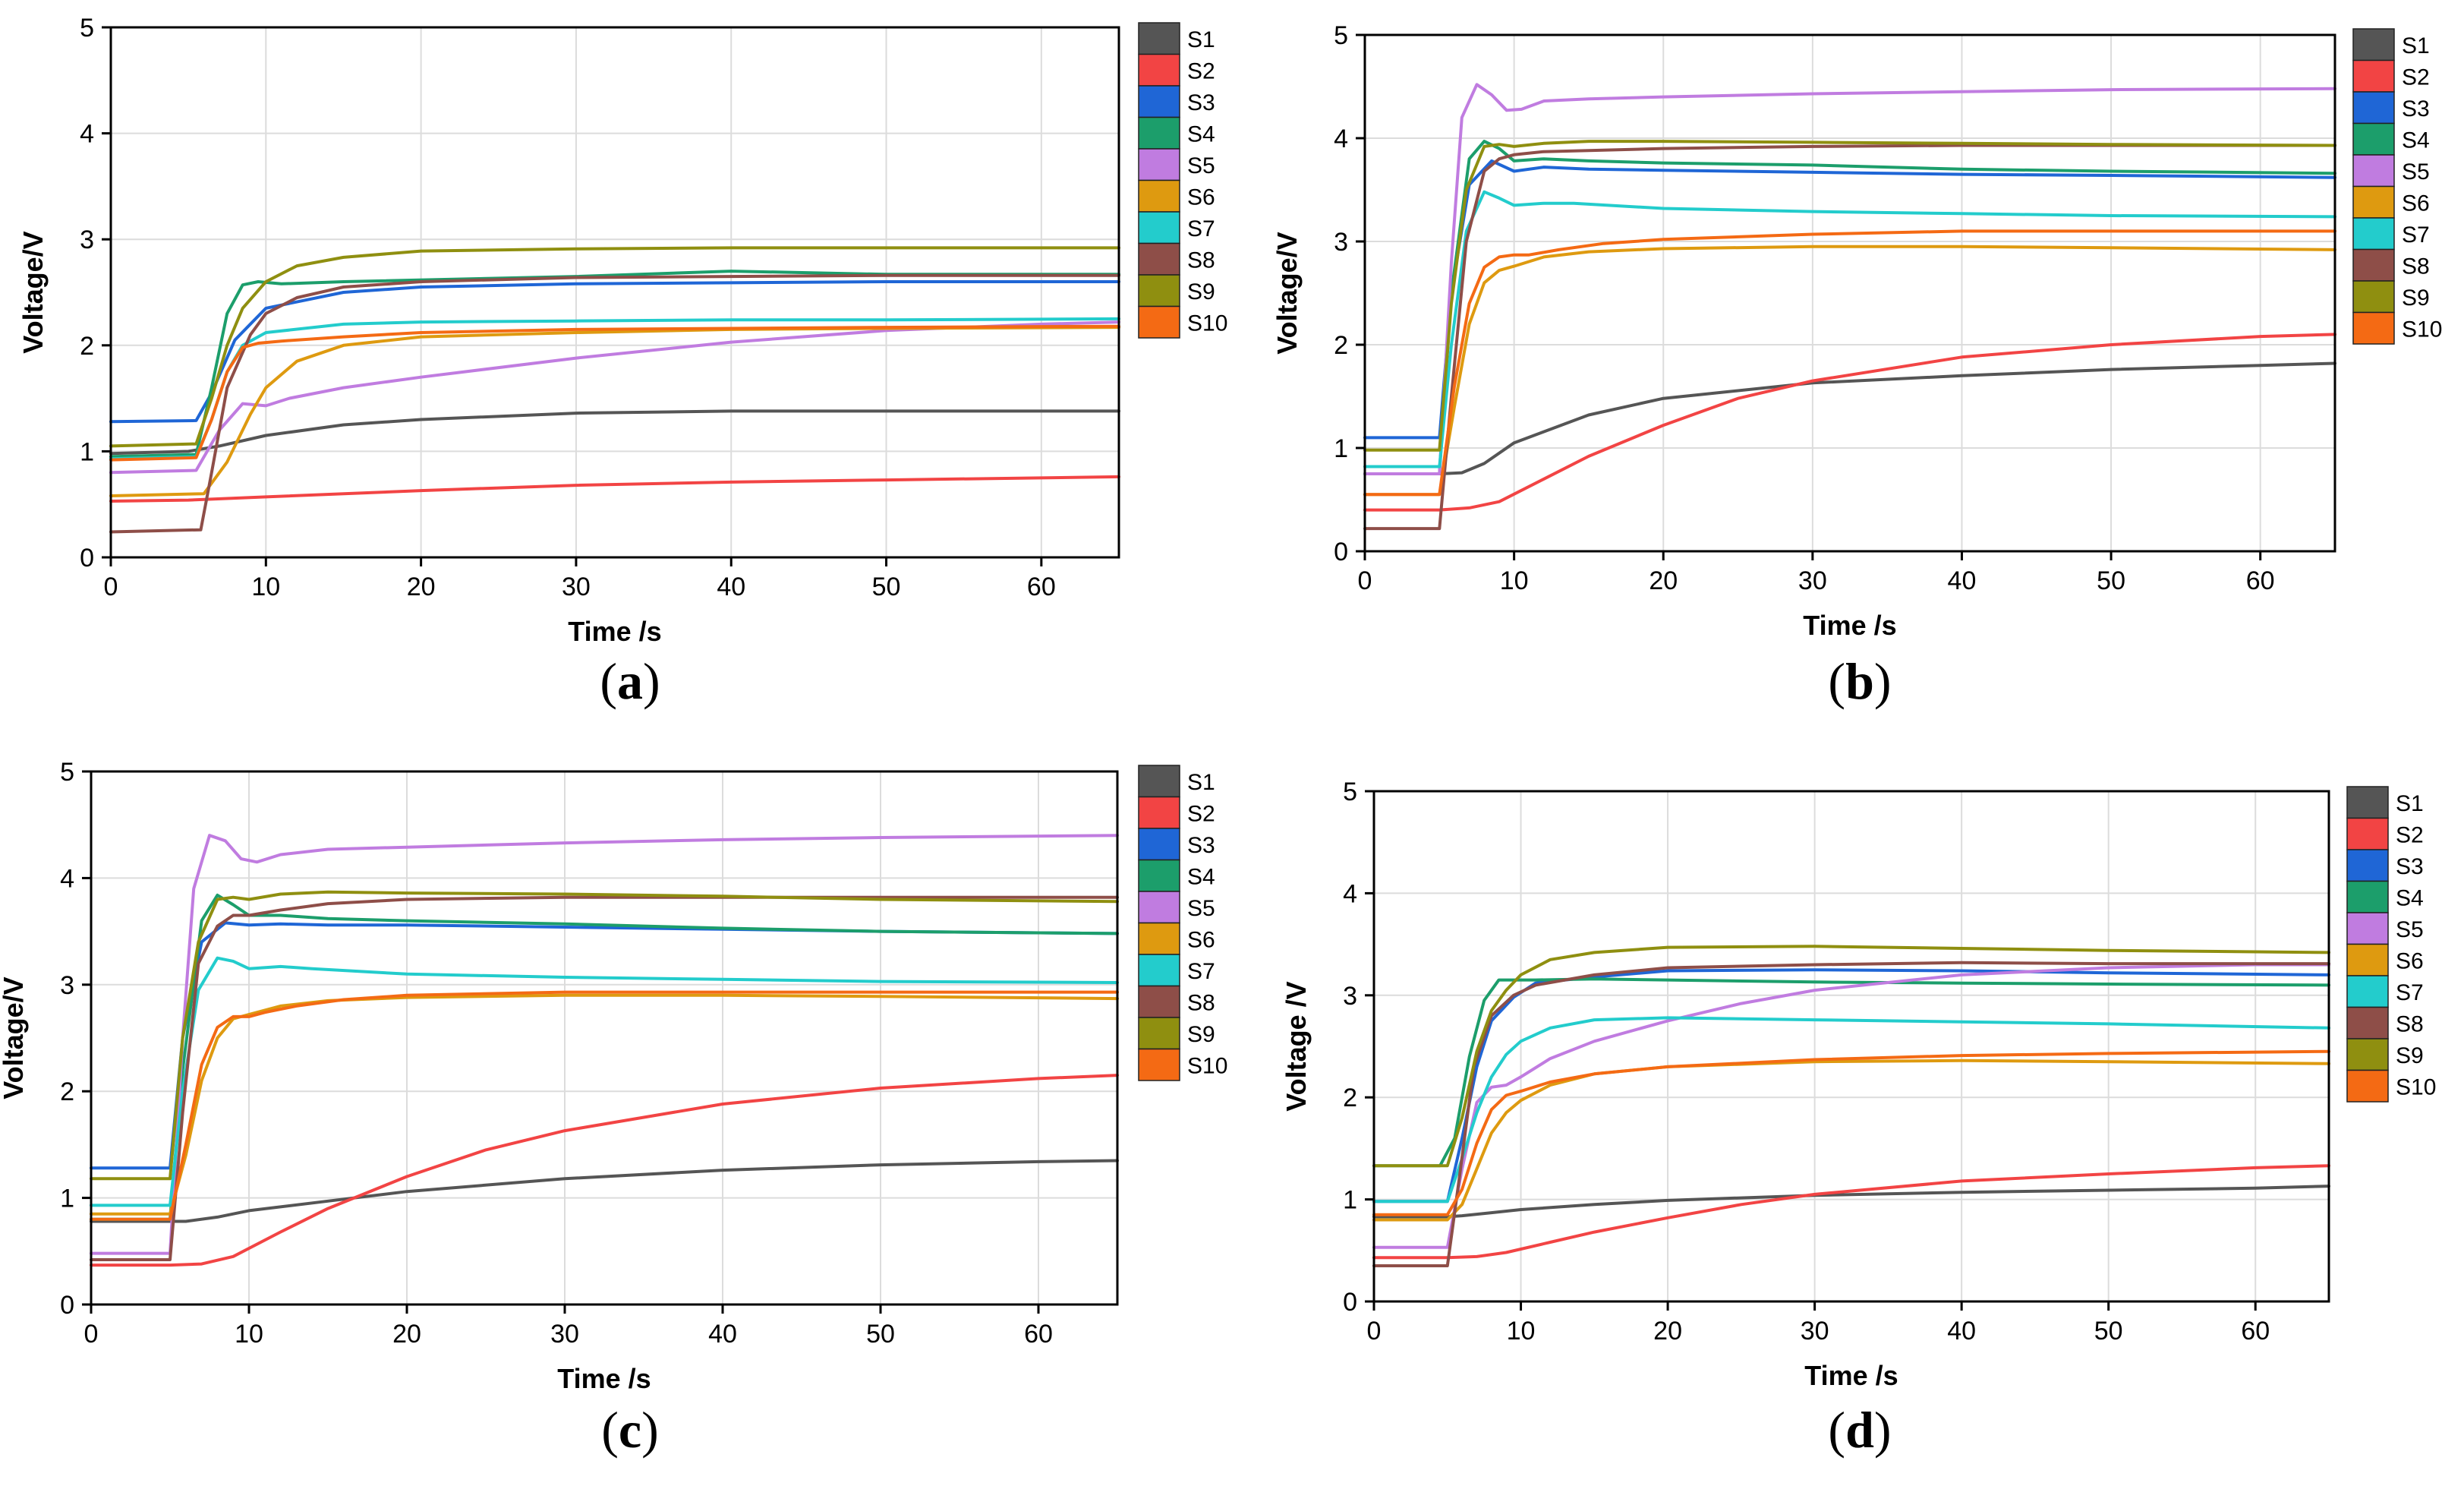 The height and width of the screenshot is (1508, 2464). What do you see at coordinates (630, 1430) in the screenshot?
I see `panel-caption: (c)` at bounding box center [630, 1430].